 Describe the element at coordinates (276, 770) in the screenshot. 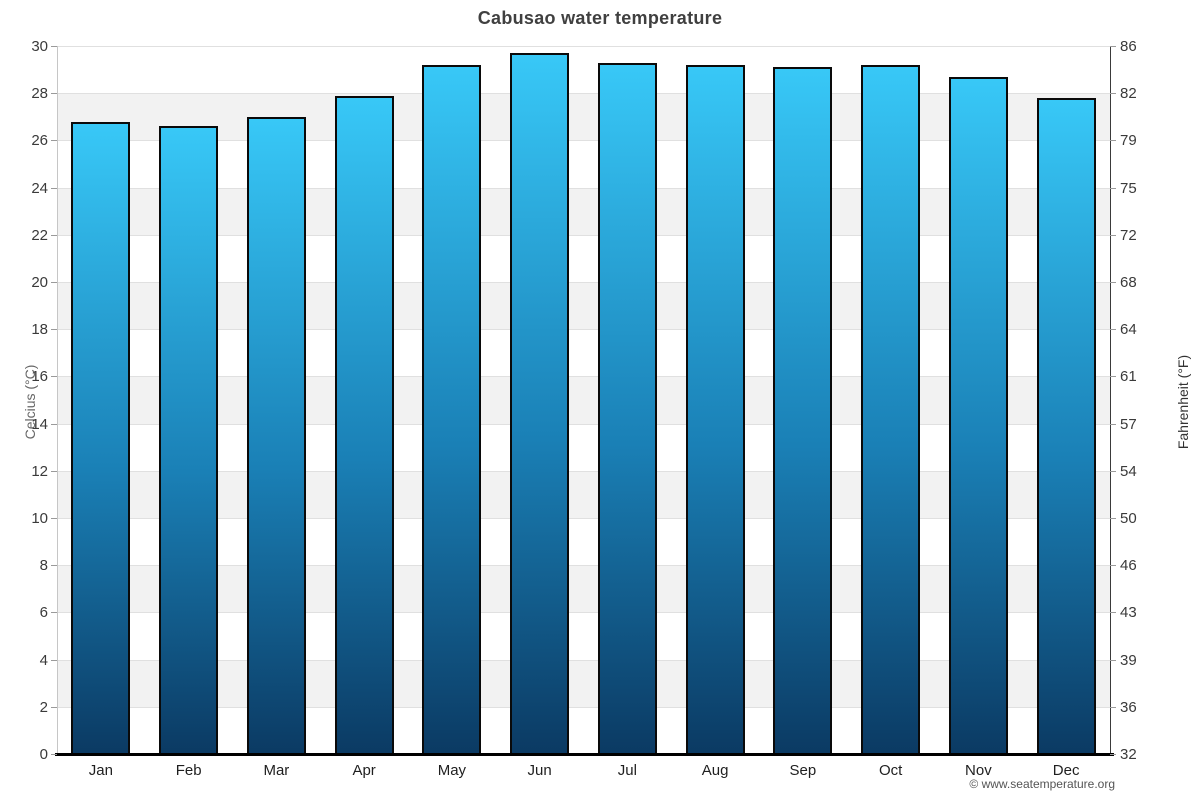

I see `month-label-mar: Mar` at that location.